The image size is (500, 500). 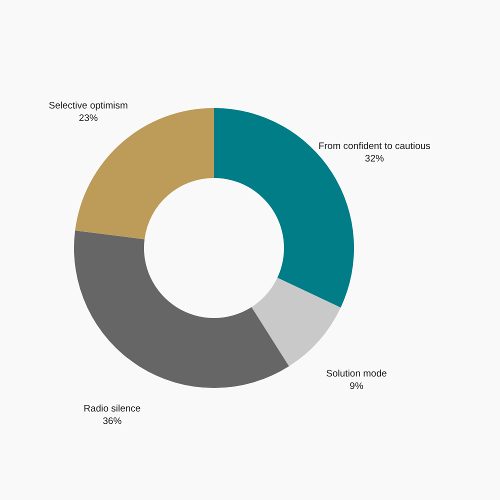 I want to click on slice-label: Selective optimism, so click(x=88, y=106).